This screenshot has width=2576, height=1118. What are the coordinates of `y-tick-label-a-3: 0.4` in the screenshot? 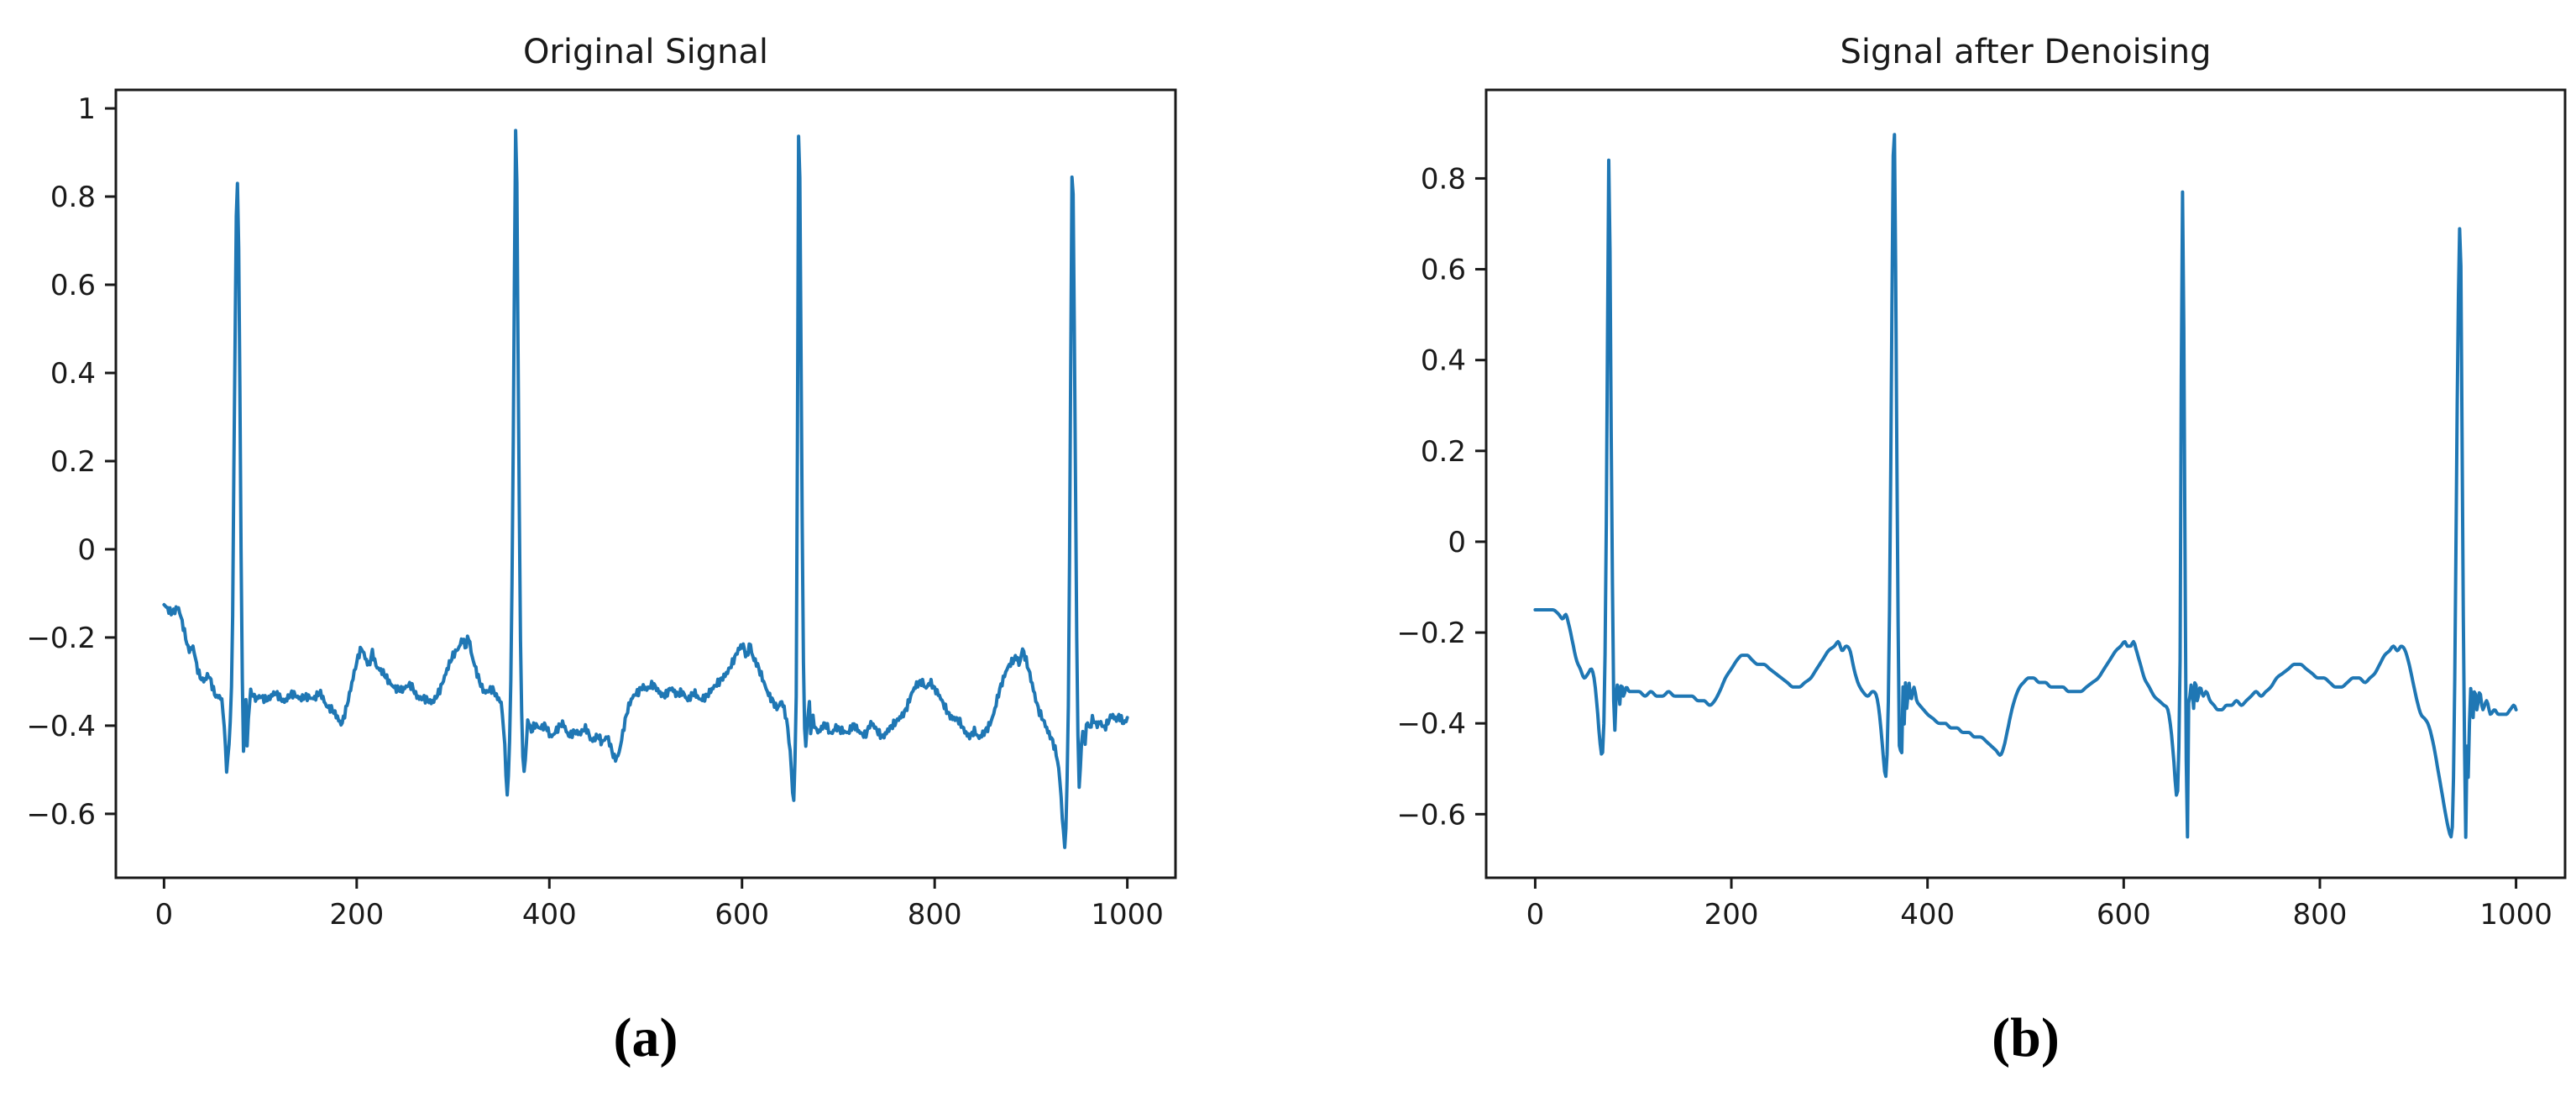 It's located at (73, 374).